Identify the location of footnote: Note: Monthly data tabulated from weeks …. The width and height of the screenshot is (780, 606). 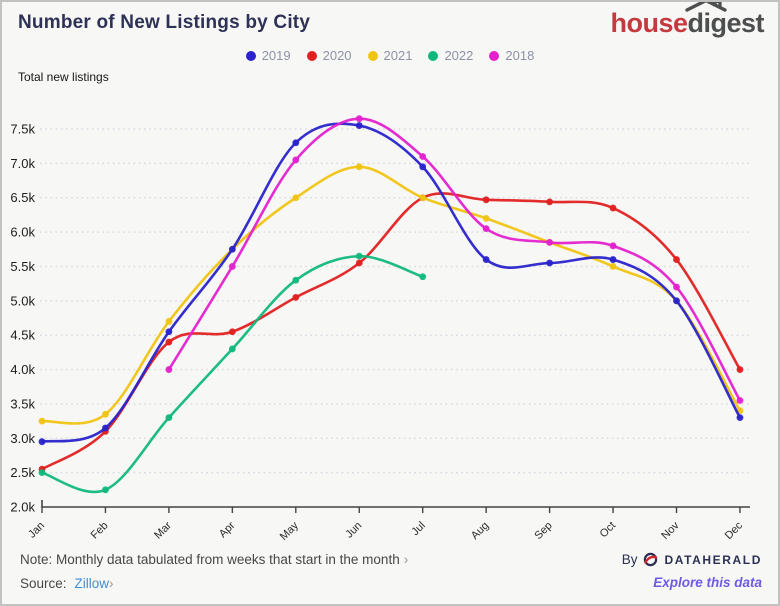
(214, 559).